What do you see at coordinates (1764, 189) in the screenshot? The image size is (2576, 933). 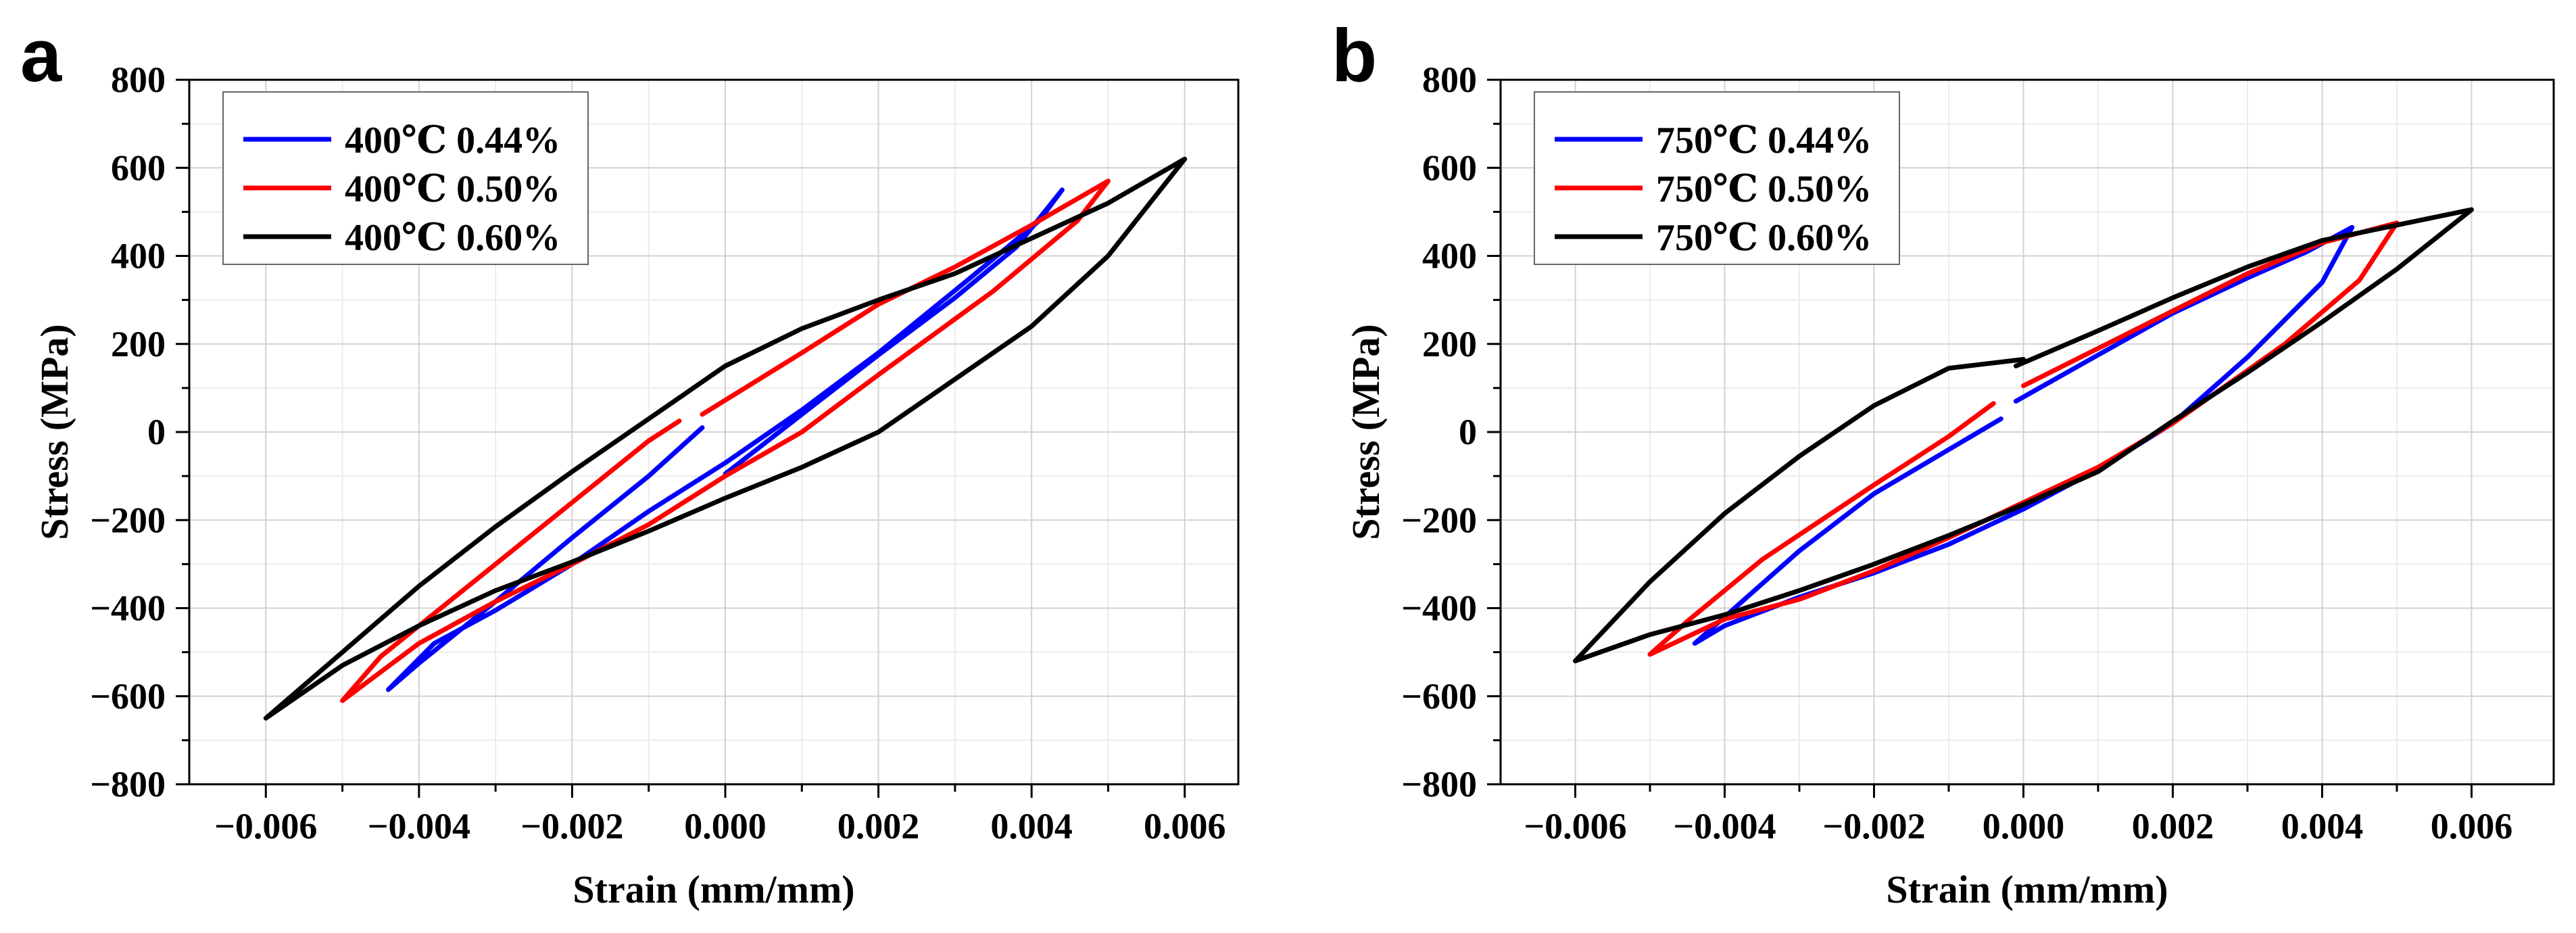 I see `legend-label: 750℃ 0.50%` at bounding box center [1764, 189].